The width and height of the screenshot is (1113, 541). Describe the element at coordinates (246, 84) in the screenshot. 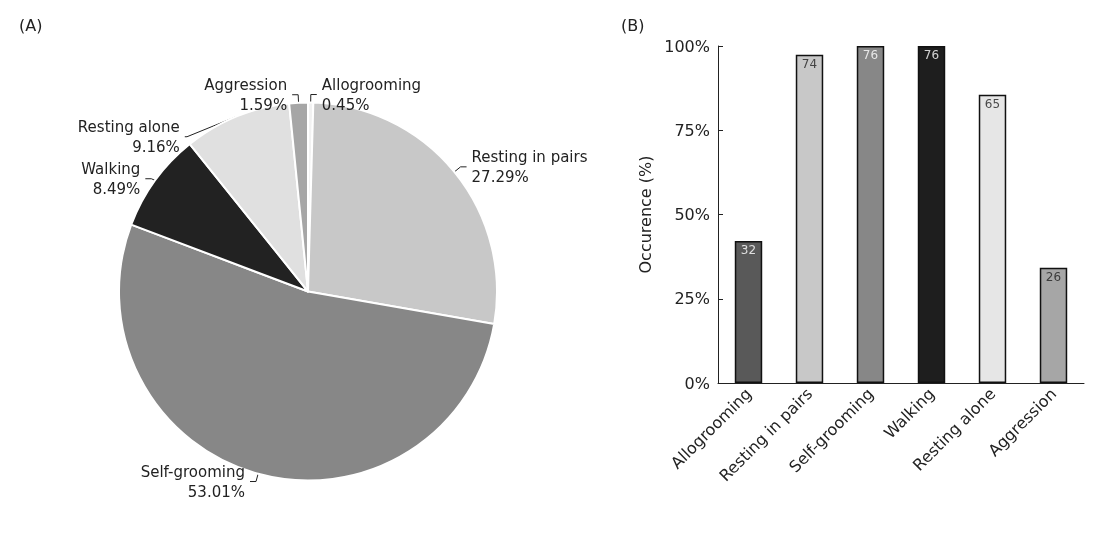

I see `slice-label: Aggression` at that location.